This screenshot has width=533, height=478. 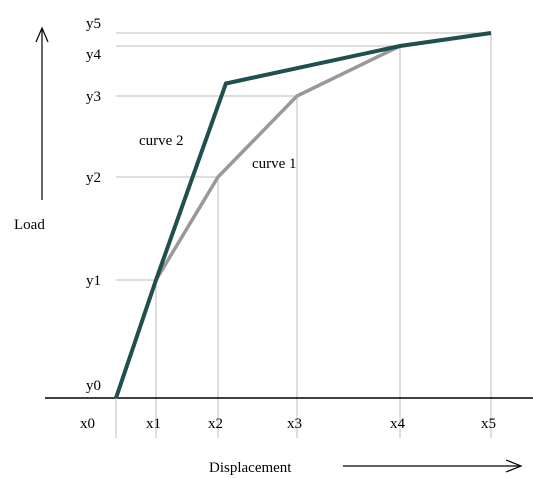 I want to click on curve-1-label: curve 1, so click(x=274, y=164).